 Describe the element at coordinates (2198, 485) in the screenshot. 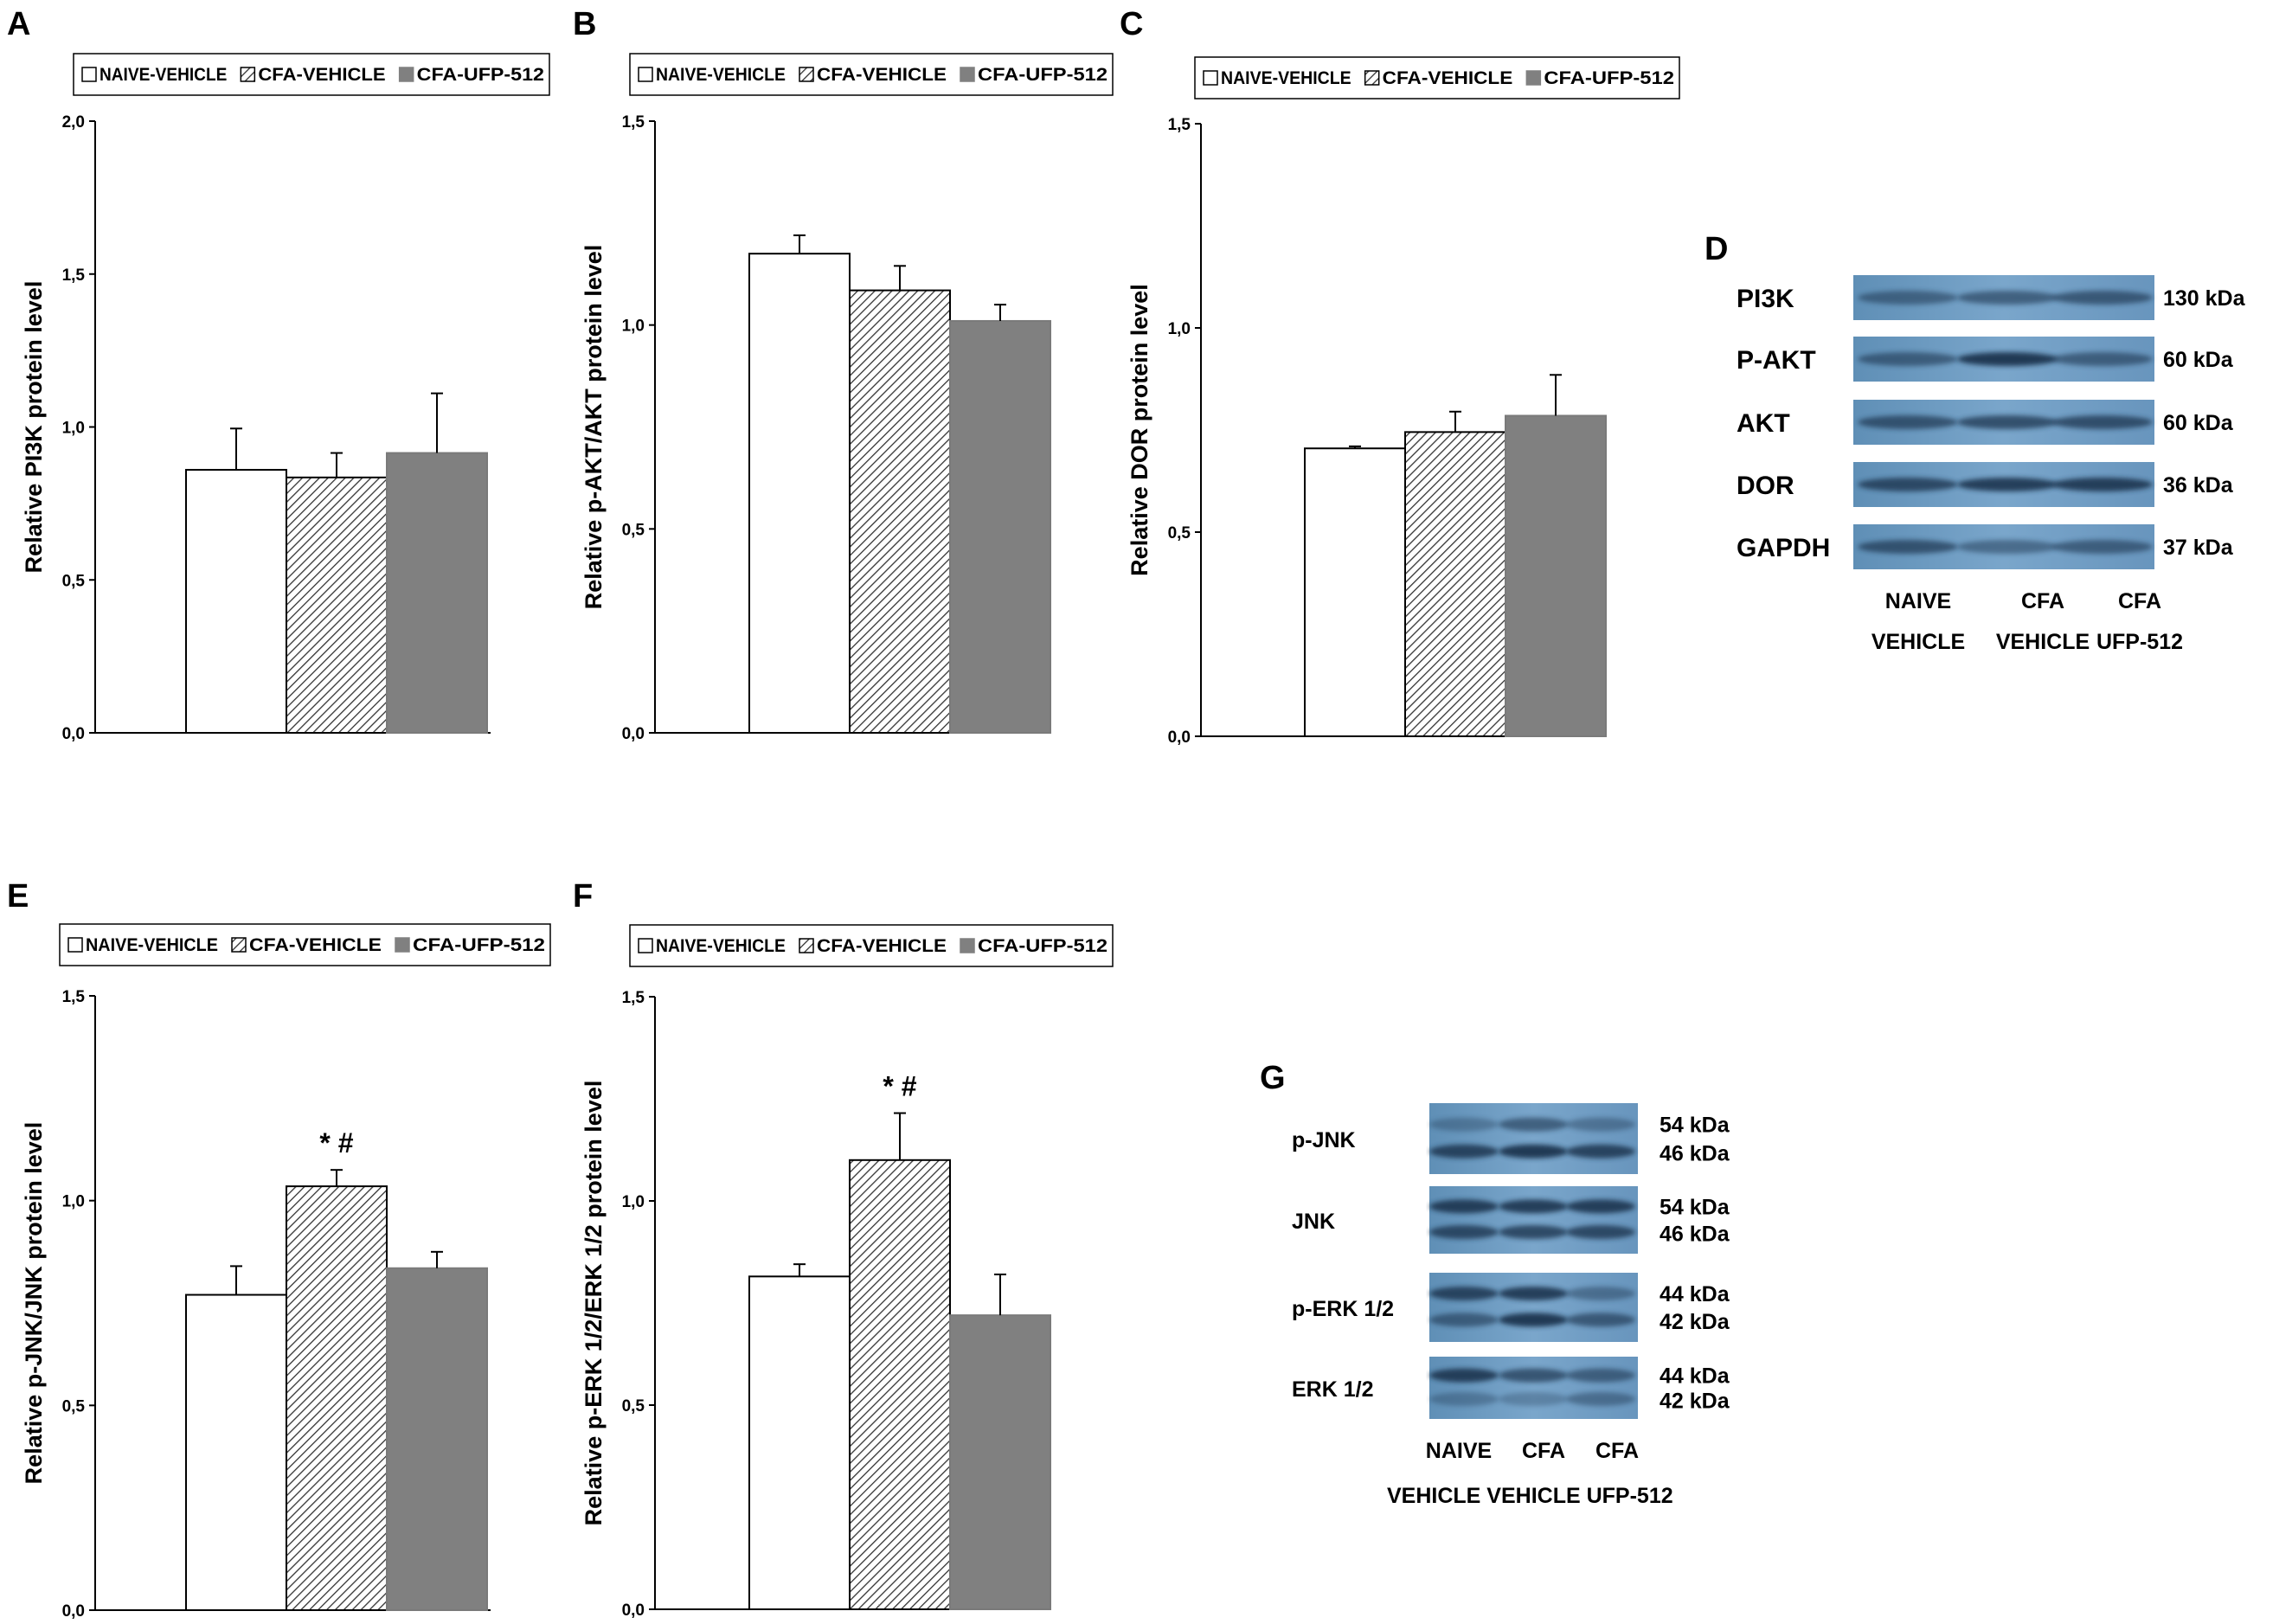

I see `blot-kda-label: 36 kDa` at that location.